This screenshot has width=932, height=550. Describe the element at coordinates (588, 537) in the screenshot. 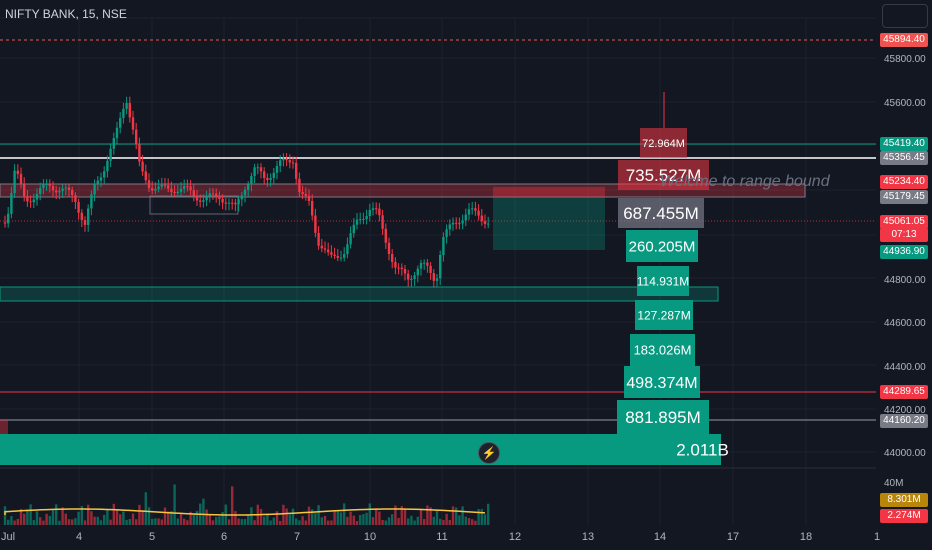

I see `time-tick: 13` at that location.